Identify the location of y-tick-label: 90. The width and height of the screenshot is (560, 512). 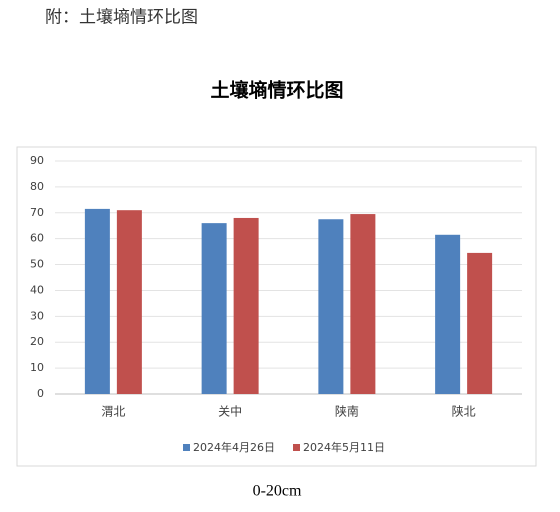
(37, 160).